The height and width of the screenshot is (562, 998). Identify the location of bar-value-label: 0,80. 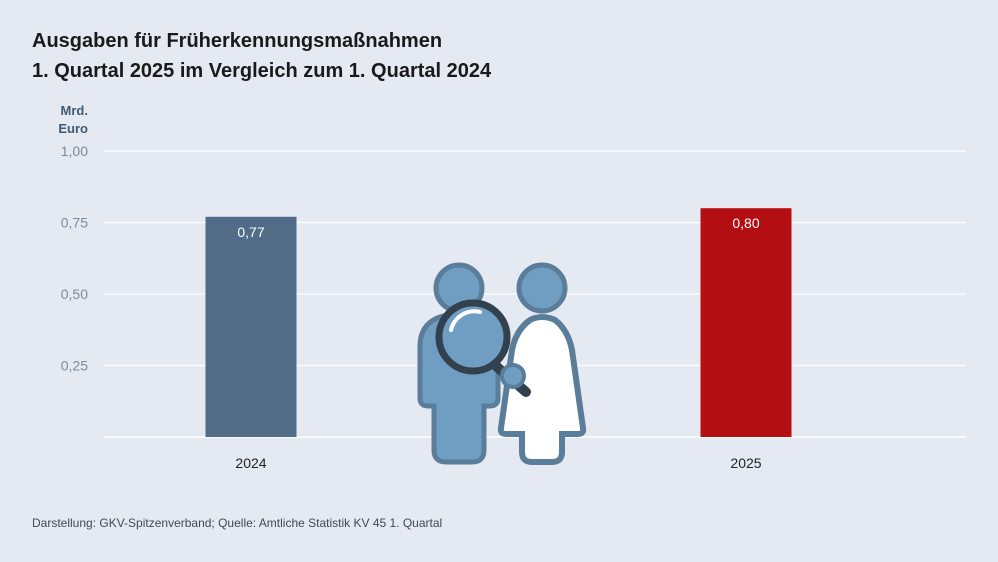
(745, 223).